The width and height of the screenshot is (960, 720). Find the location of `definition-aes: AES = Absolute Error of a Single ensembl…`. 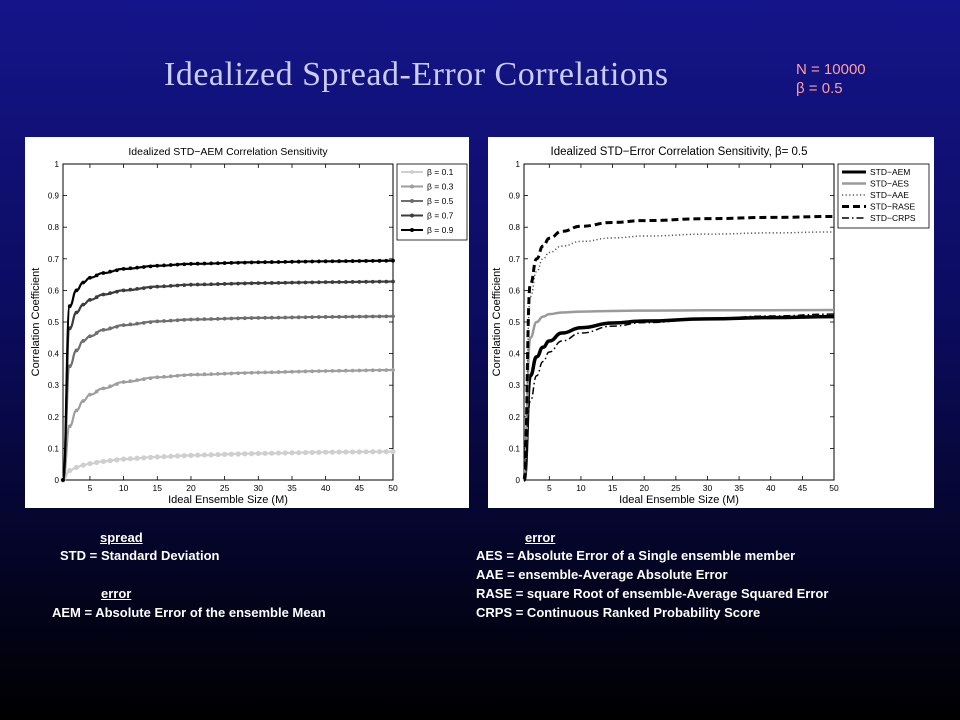

definition-aes: AES = Absolute Error of a Single ensembl… is located at coordinates (636, 555).